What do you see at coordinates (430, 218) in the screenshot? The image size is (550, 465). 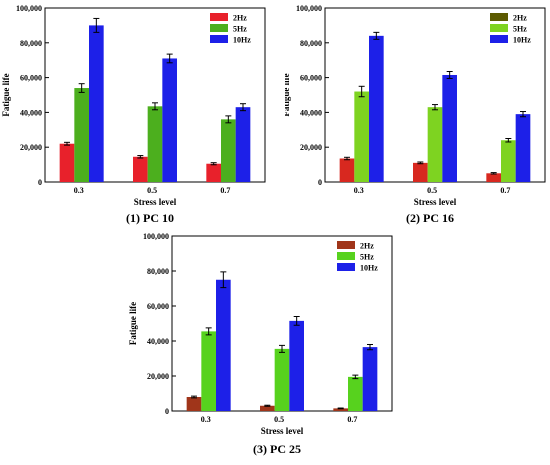 I see `chart-caption: (2) PC 16` at bounding box center [430, 218].